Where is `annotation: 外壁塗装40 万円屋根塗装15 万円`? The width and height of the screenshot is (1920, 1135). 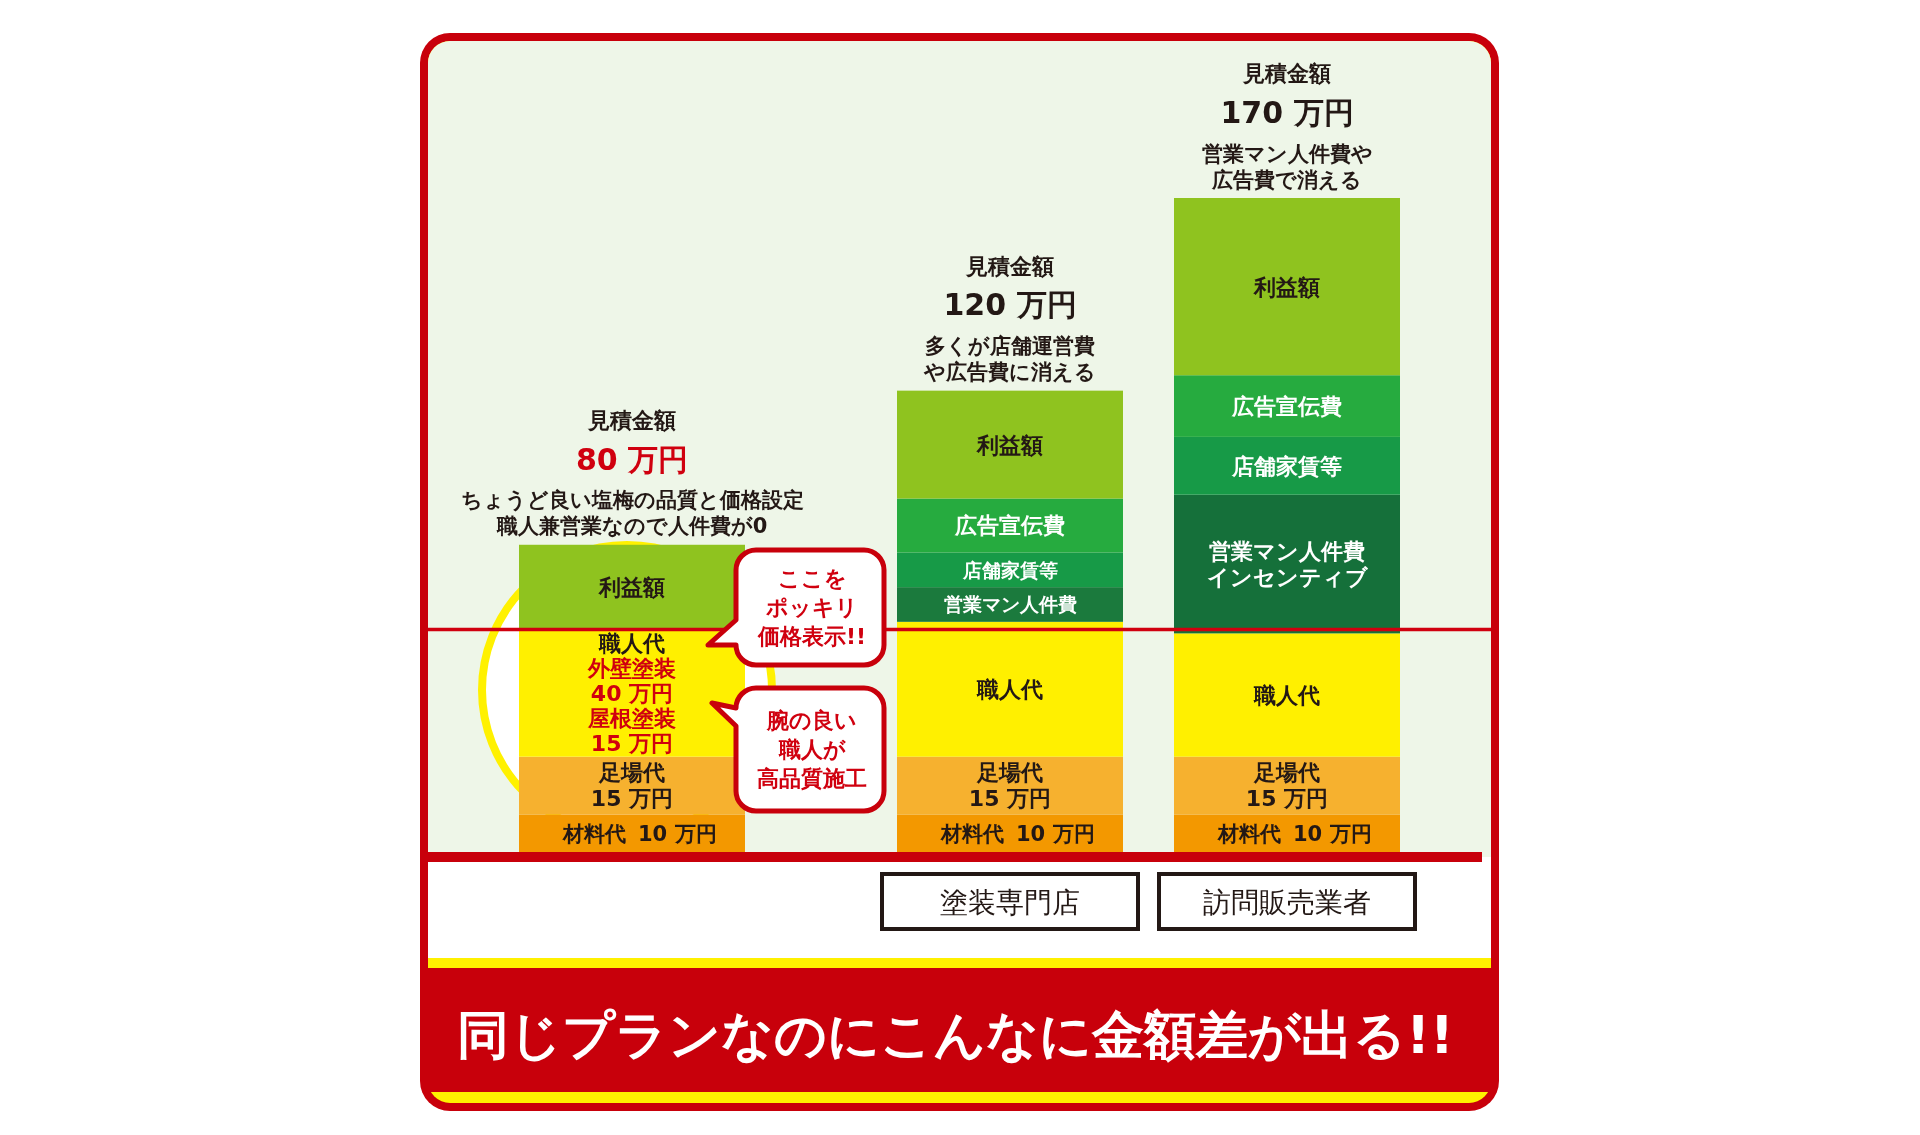
annotation: 外壁塗装40 万円屋根塗装15 万円 is located at coordinates (632, 706).